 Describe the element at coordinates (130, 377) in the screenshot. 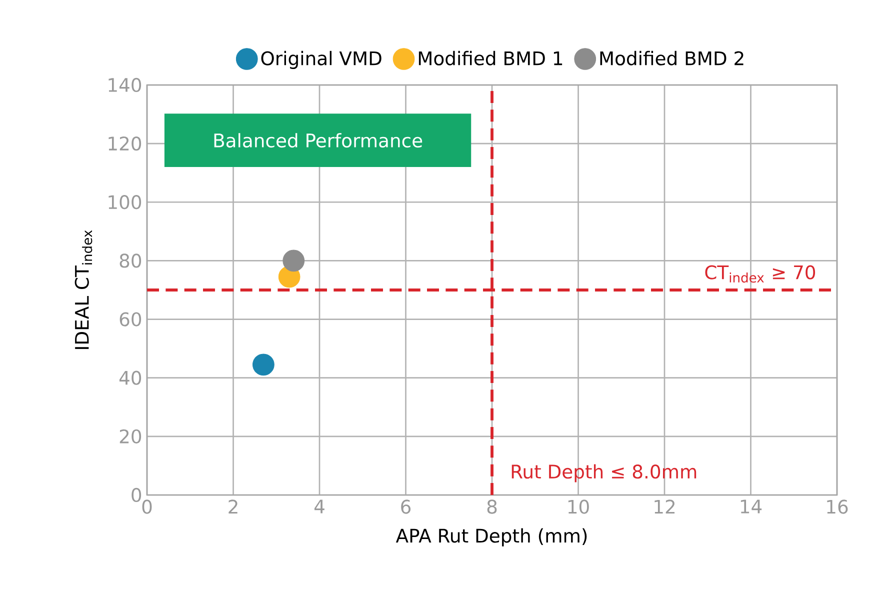

I see `y-tick-label: 40` at that location.